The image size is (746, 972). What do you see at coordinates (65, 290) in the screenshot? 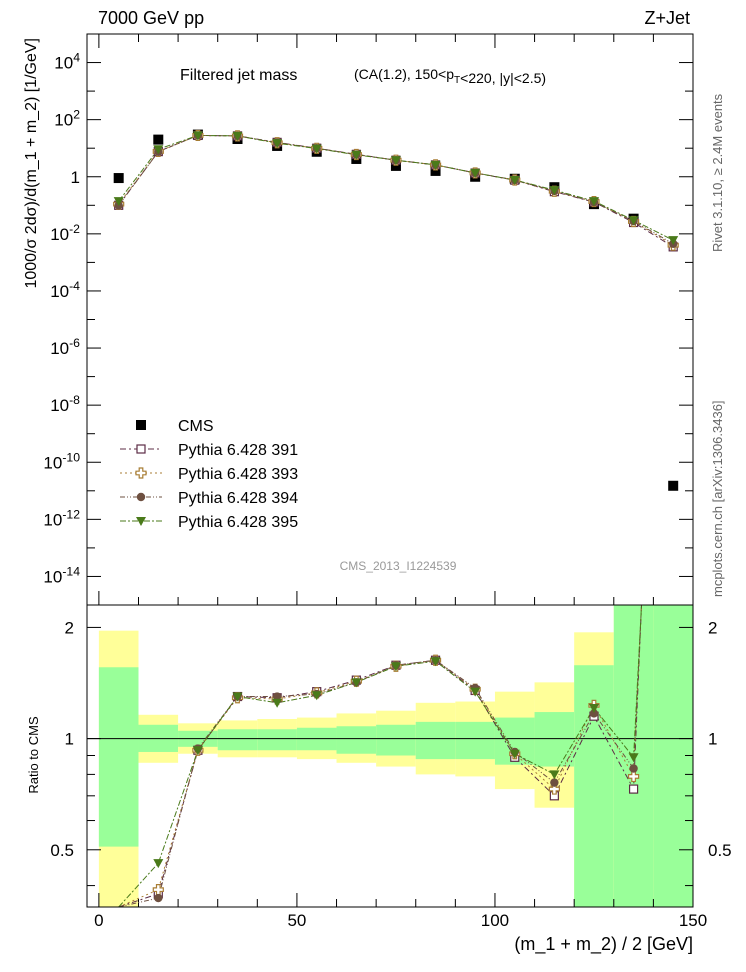
I see `y-tick-label: 10⁻⁴` at bounding box center [65, 290].